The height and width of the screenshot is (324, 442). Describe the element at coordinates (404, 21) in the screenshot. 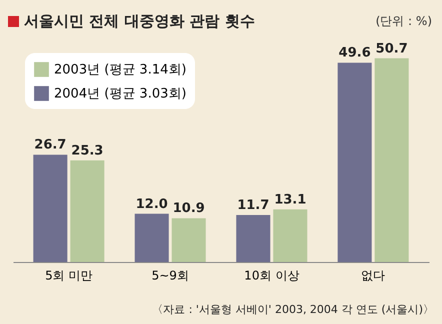

I see `chart-subtitle: (단위 : %)` at that location.